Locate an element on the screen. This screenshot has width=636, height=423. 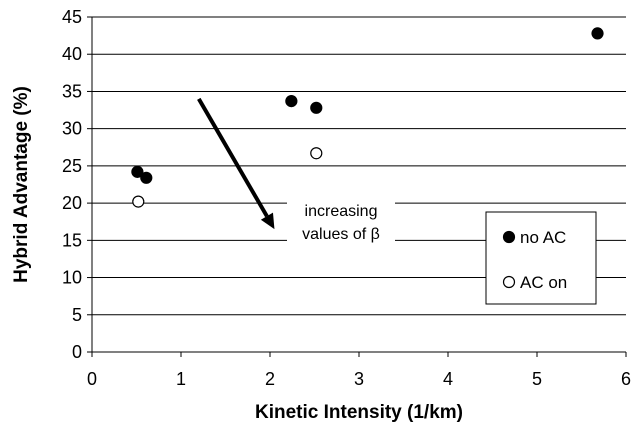
annotation: increasing values of β is located at coordinates (296, 171).